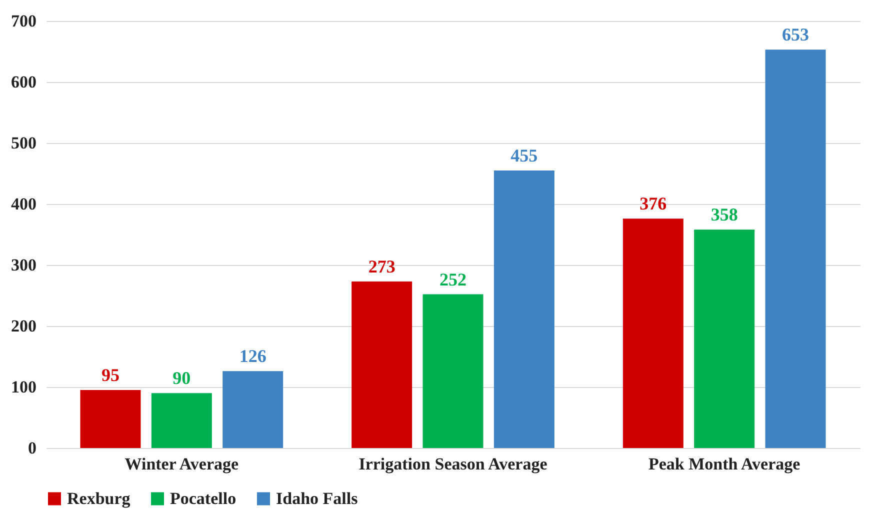 Image resolution: width=870 pixels, height=517 pixels. What do you see at coordinates (99, 498) in the screenshot?
I see `legend-label: Rexburg` at bounding box center [99, 498].